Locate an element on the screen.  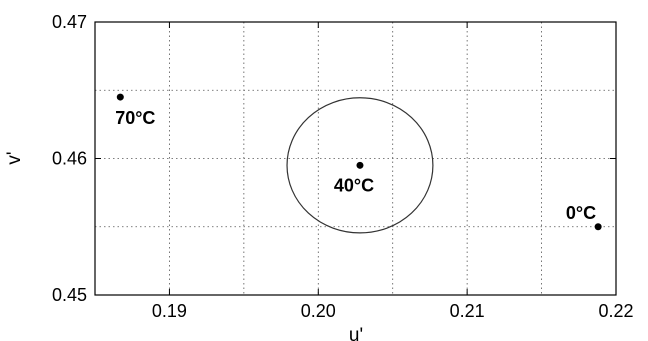
y-tick-label: 0.46 is located at coordinates (69, 159).